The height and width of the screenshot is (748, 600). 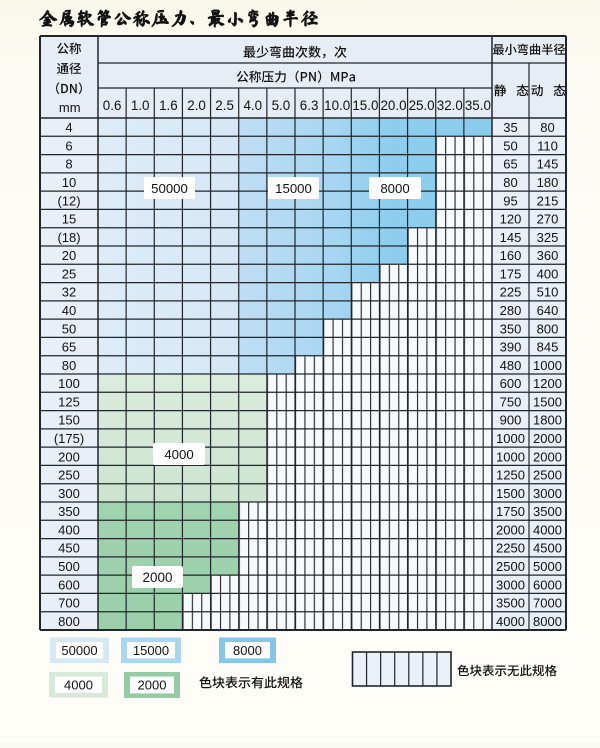 What do you see at coordinates (68, 237) in the screenshot?
I see `svg-text: (18)` at bounding box center [68, 237].